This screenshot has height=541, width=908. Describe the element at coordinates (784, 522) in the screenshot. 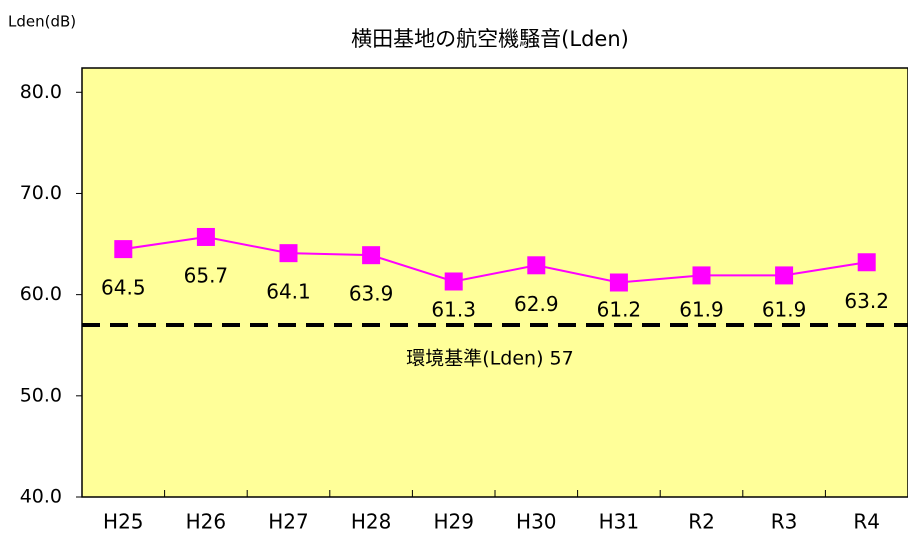

I see `x-tick-label: R3` at that location.